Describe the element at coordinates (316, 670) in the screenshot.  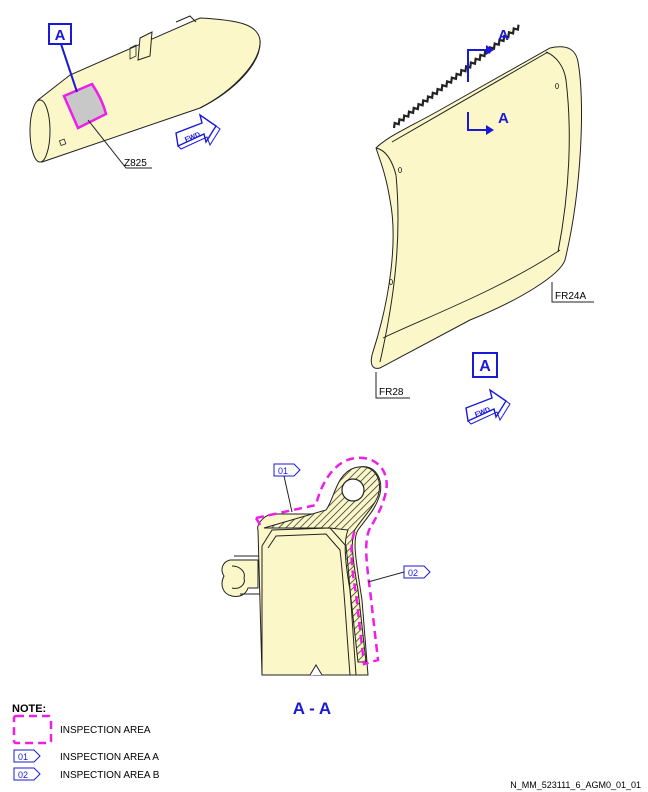
I see `section-bottom-notch` at that location.